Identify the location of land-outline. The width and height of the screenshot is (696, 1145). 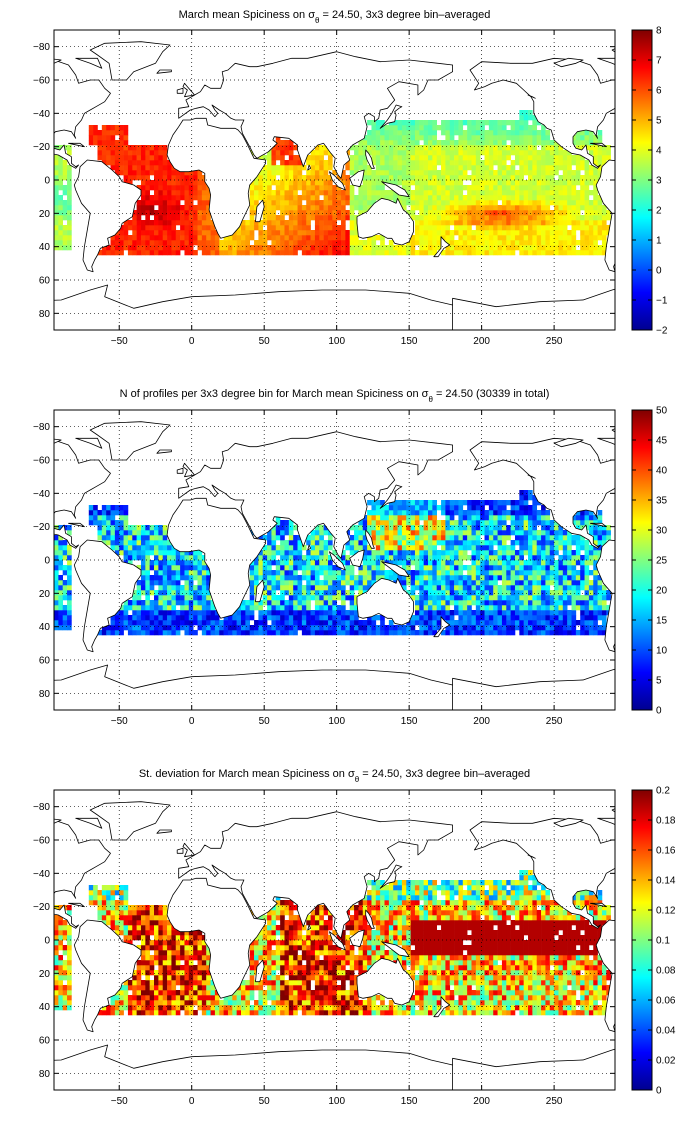
(9, 96).